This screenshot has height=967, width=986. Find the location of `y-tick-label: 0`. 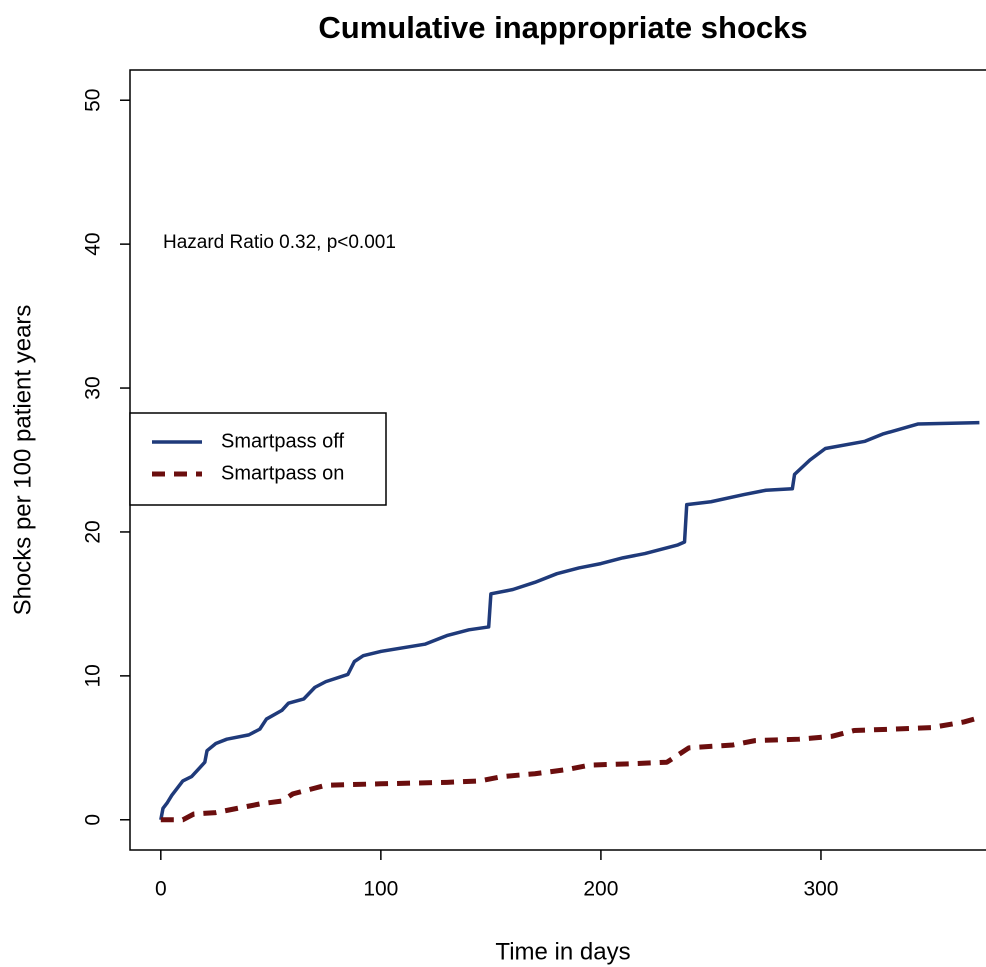

y-tick-label: 0 is located at coordinates (93, 820).